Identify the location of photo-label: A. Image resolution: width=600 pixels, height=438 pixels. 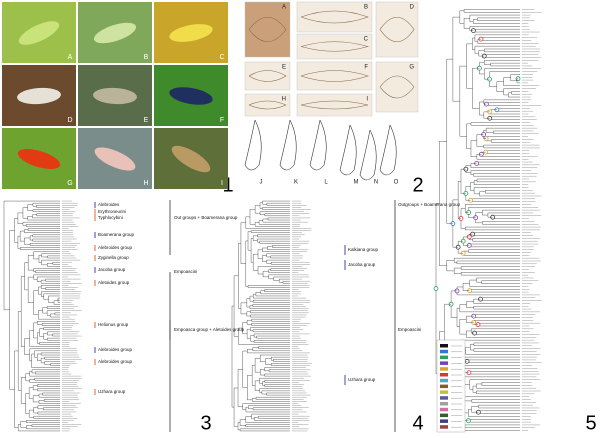
(70, 57).